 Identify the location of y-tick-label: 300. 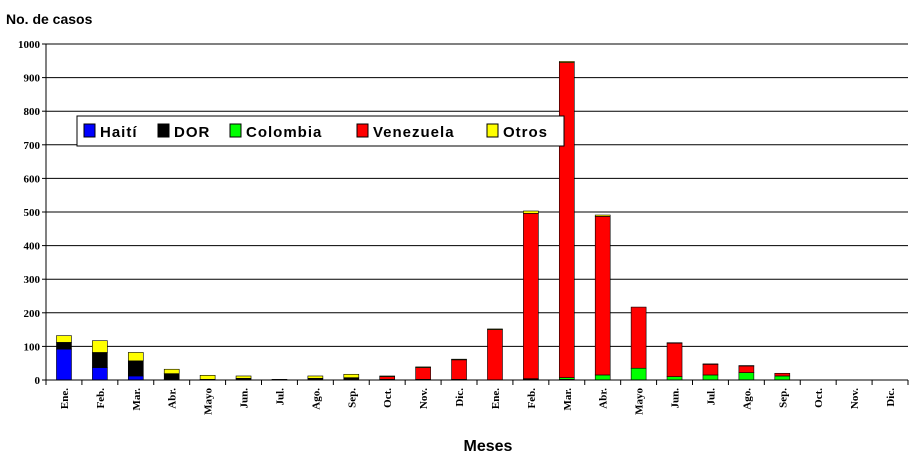
(32, 280).